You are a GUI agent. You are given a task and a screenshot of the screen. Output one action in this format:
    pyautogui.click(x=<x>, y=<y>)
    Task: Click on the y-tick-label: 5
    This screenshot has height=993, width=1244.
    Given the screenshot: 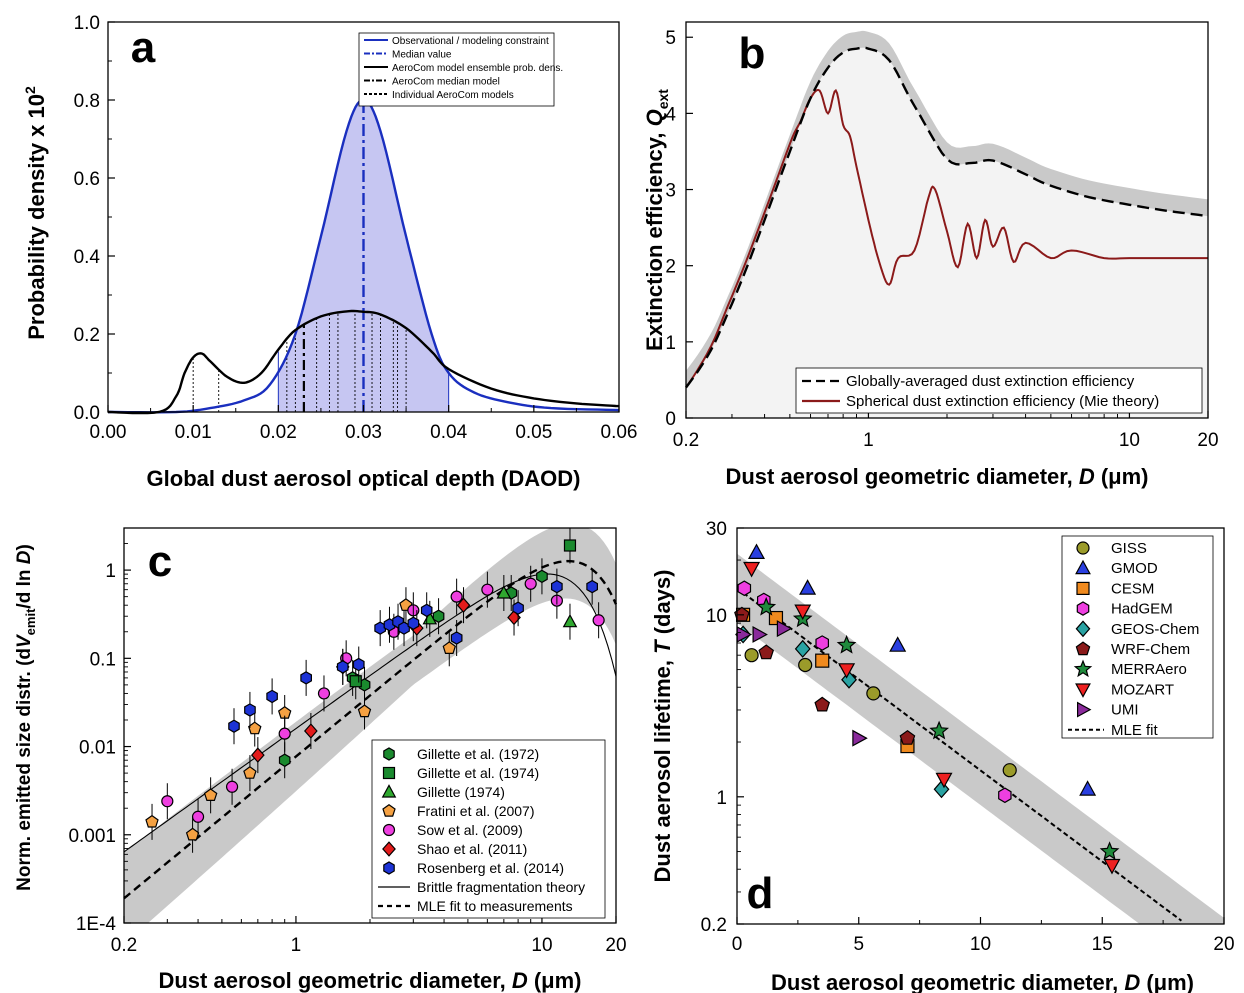 What is the action you would take?
    pyautogui.click(x=670, y=38)
    